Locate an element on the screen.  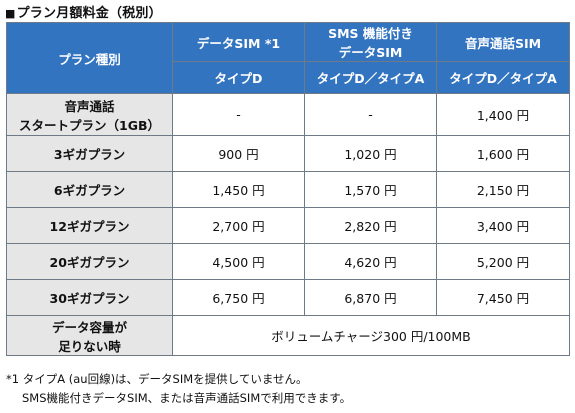
row-label: 6ギガプラン is located at coordinates (89, 189).